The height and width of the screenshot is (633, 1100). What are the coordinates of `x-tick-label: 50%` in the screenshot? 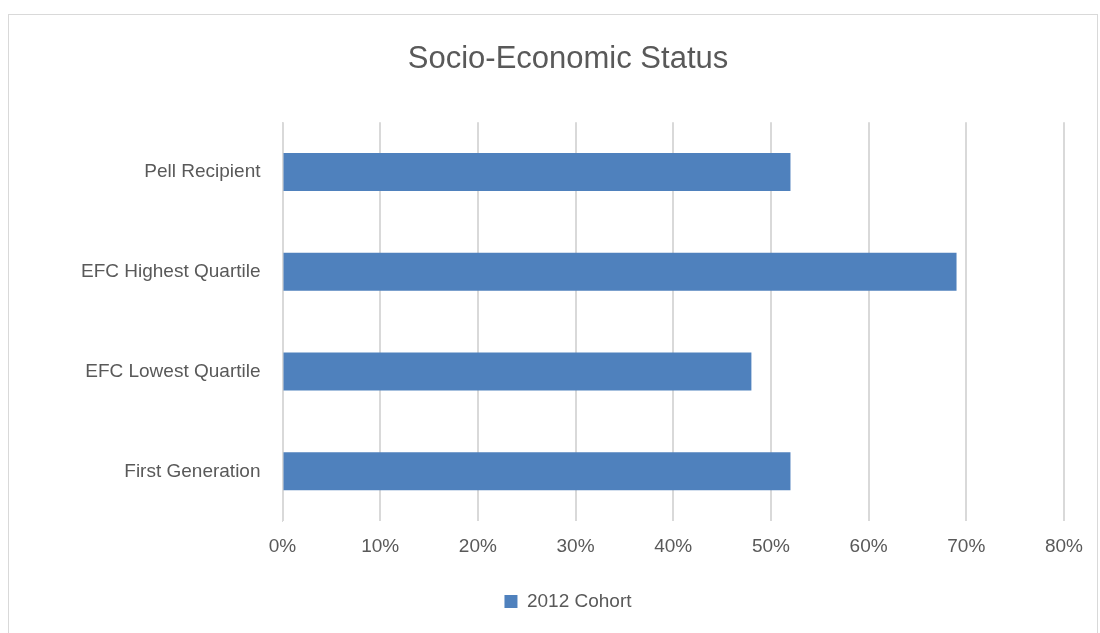 It's located at (771, 545).